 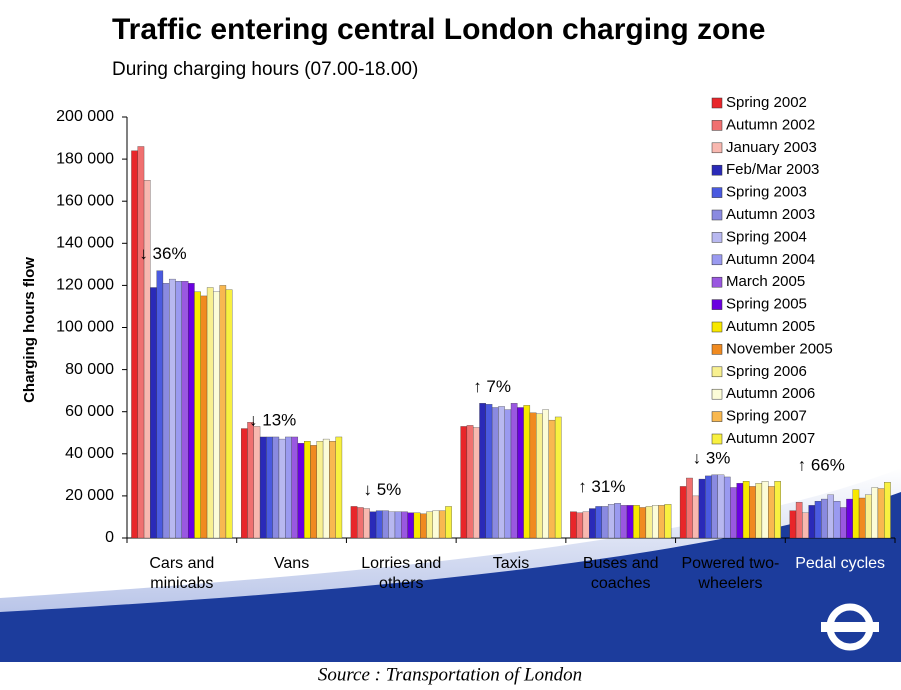 What do you see at coordinates (601, 486) in the screenshot?
I see `annotation: ↑ 31%` at bounding box center [601, 486].